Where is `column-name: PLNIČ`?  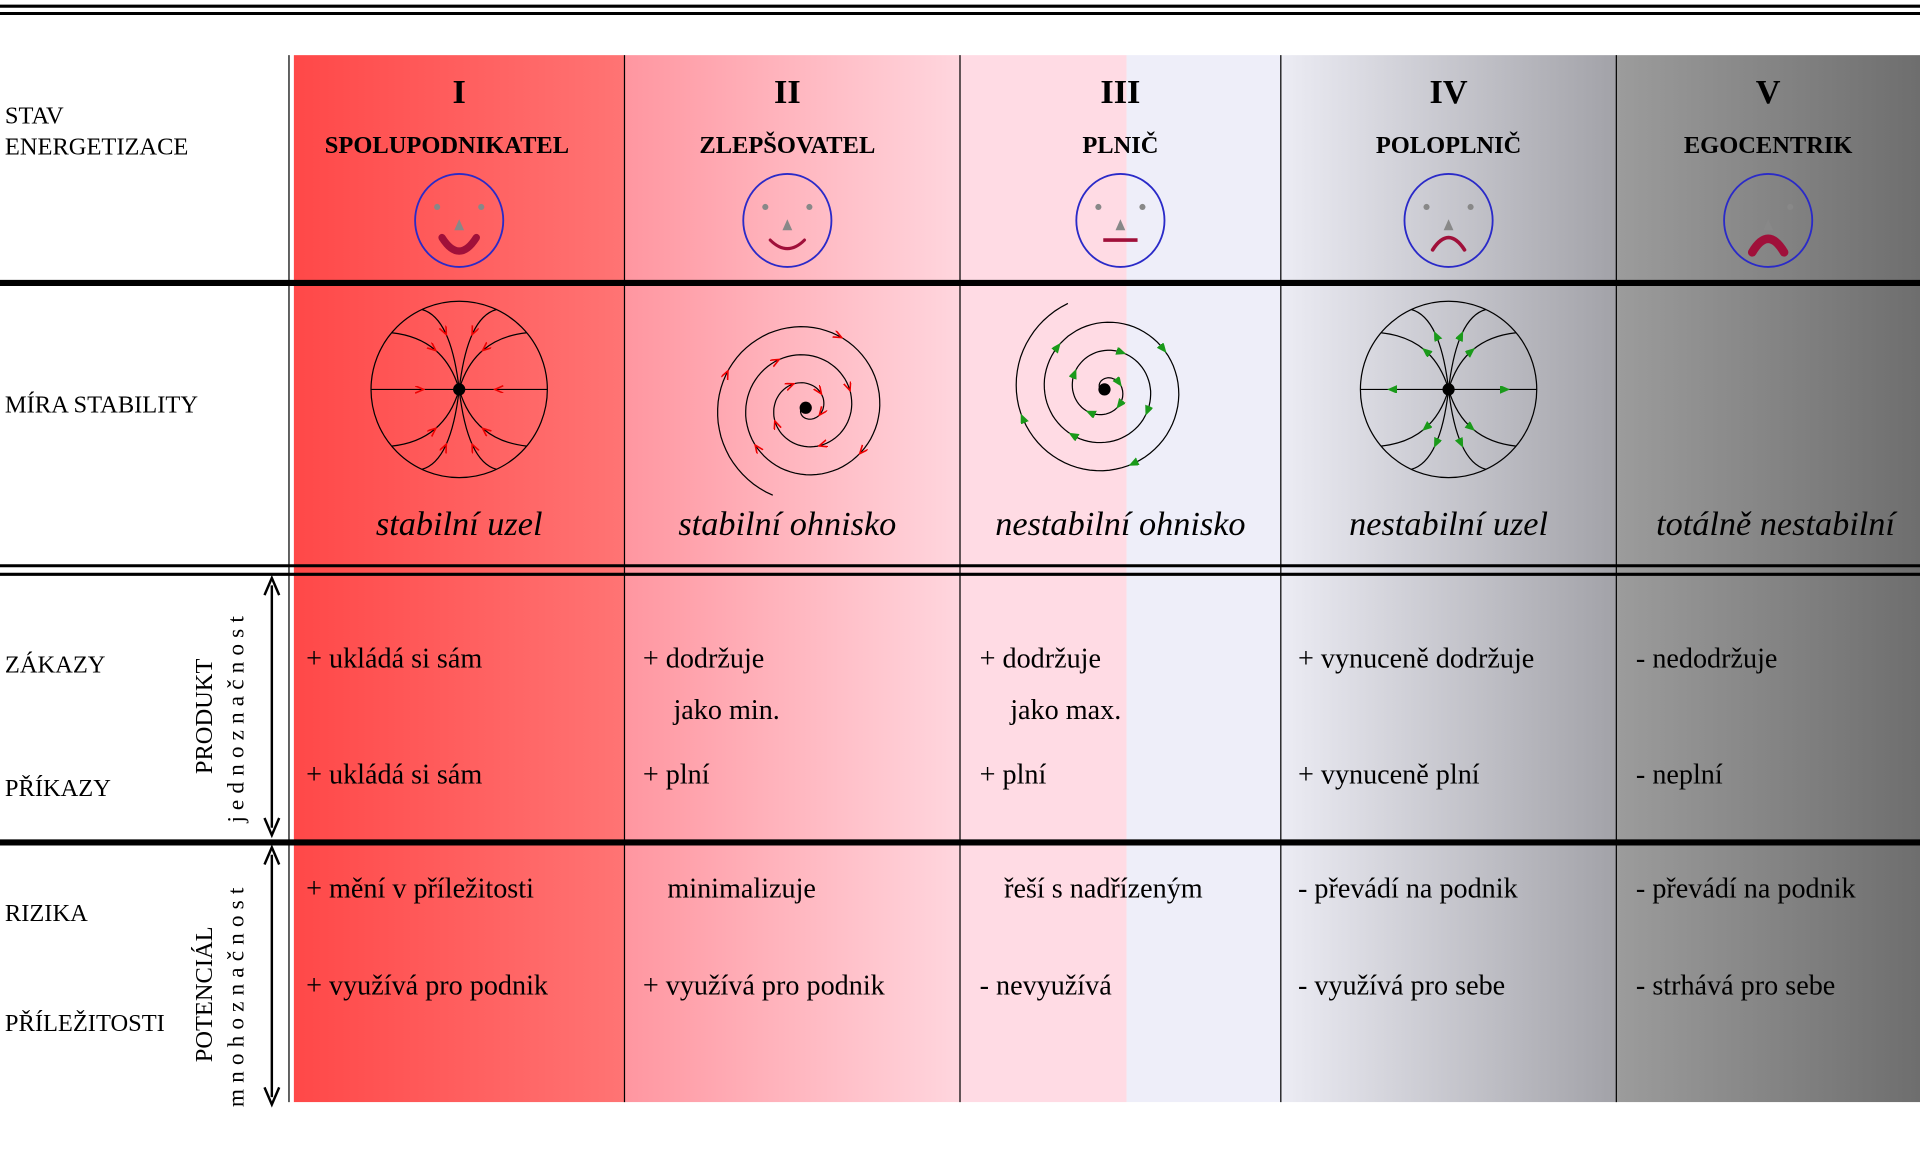 column-name: PLNIČ is located at coordinates (1120, 144).